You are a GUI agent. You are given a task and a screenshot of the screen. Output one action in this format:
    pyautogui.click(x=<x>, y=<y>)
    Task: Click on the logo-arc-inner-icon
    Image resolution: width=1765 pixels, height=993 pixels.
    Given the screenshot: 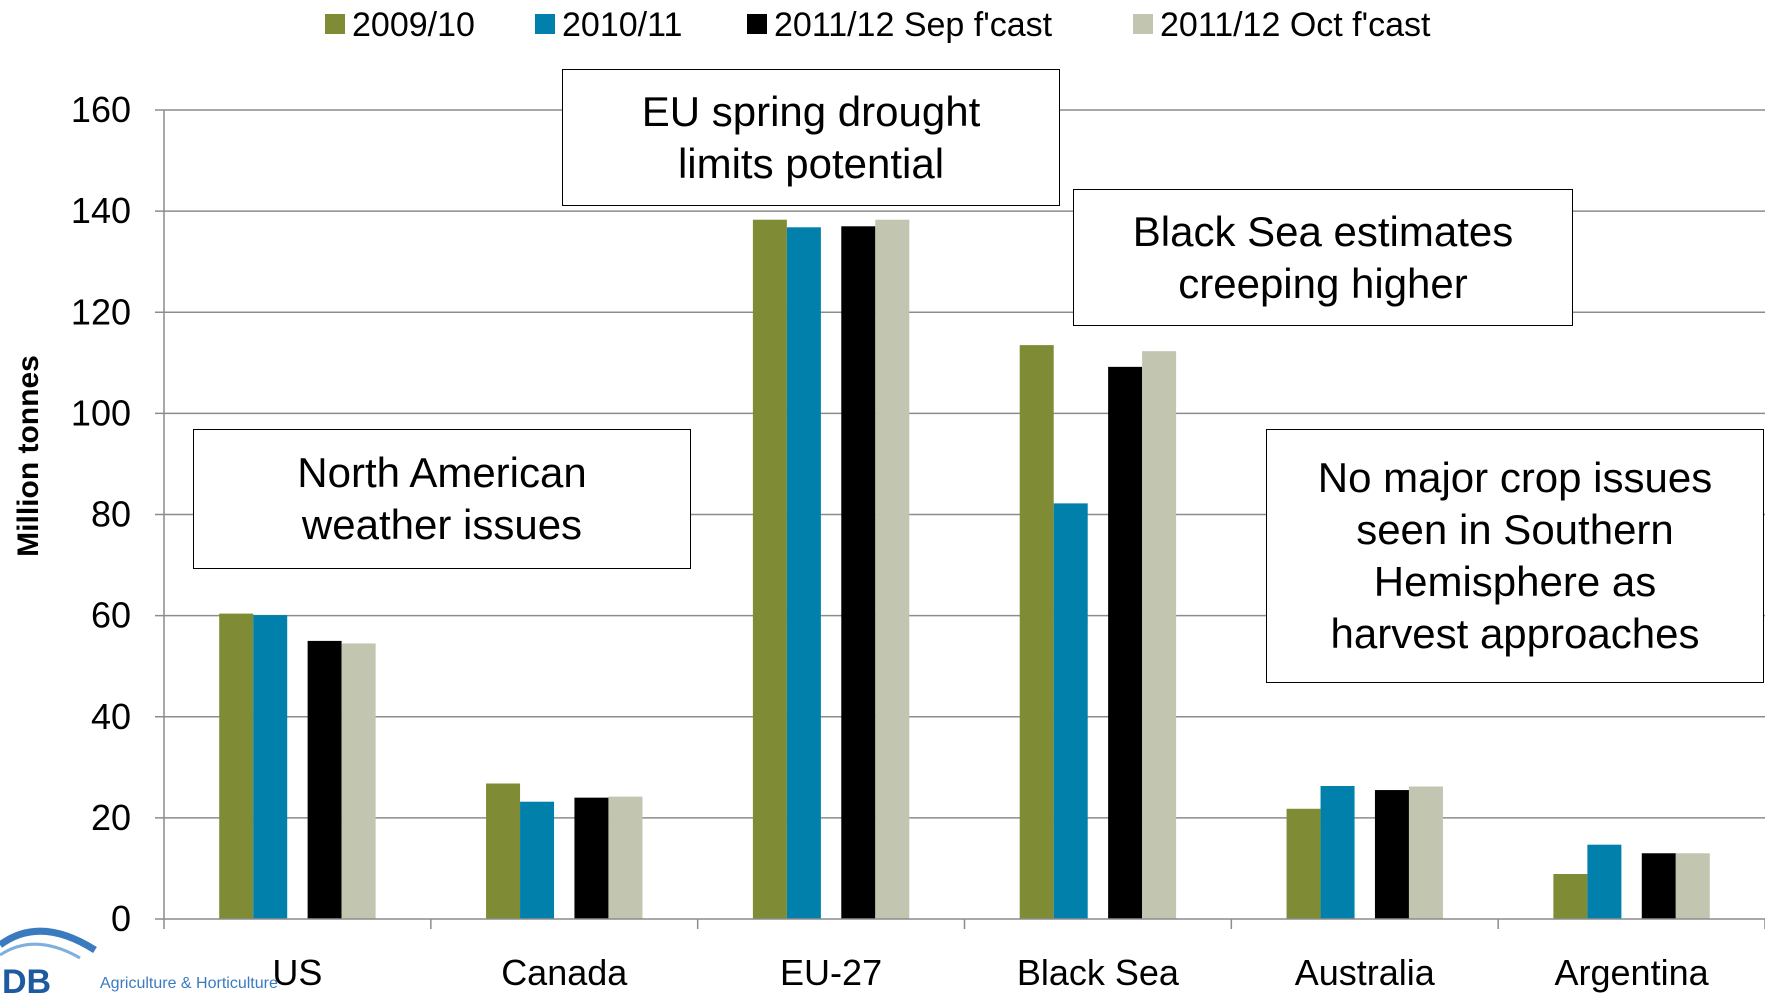 What is the action you would take?
    pyautogui.click(x=40, y=951)
    